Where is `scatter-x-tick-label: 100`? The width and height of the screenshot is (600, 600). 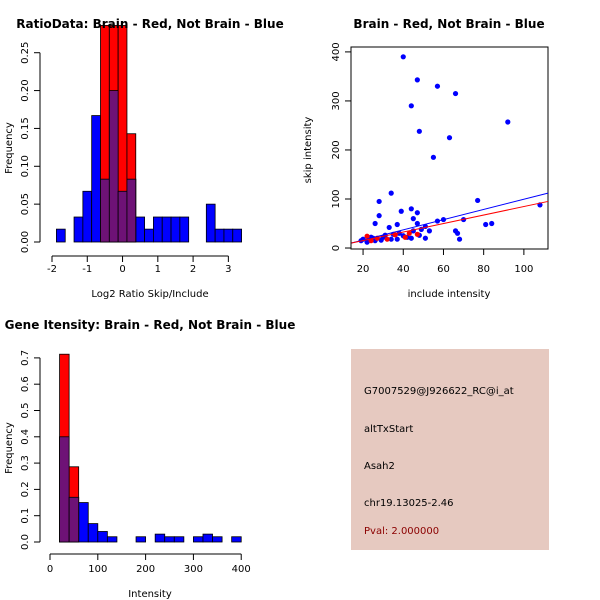
scatter-x-tick-label: 100 is located at coordinates (523, 269).